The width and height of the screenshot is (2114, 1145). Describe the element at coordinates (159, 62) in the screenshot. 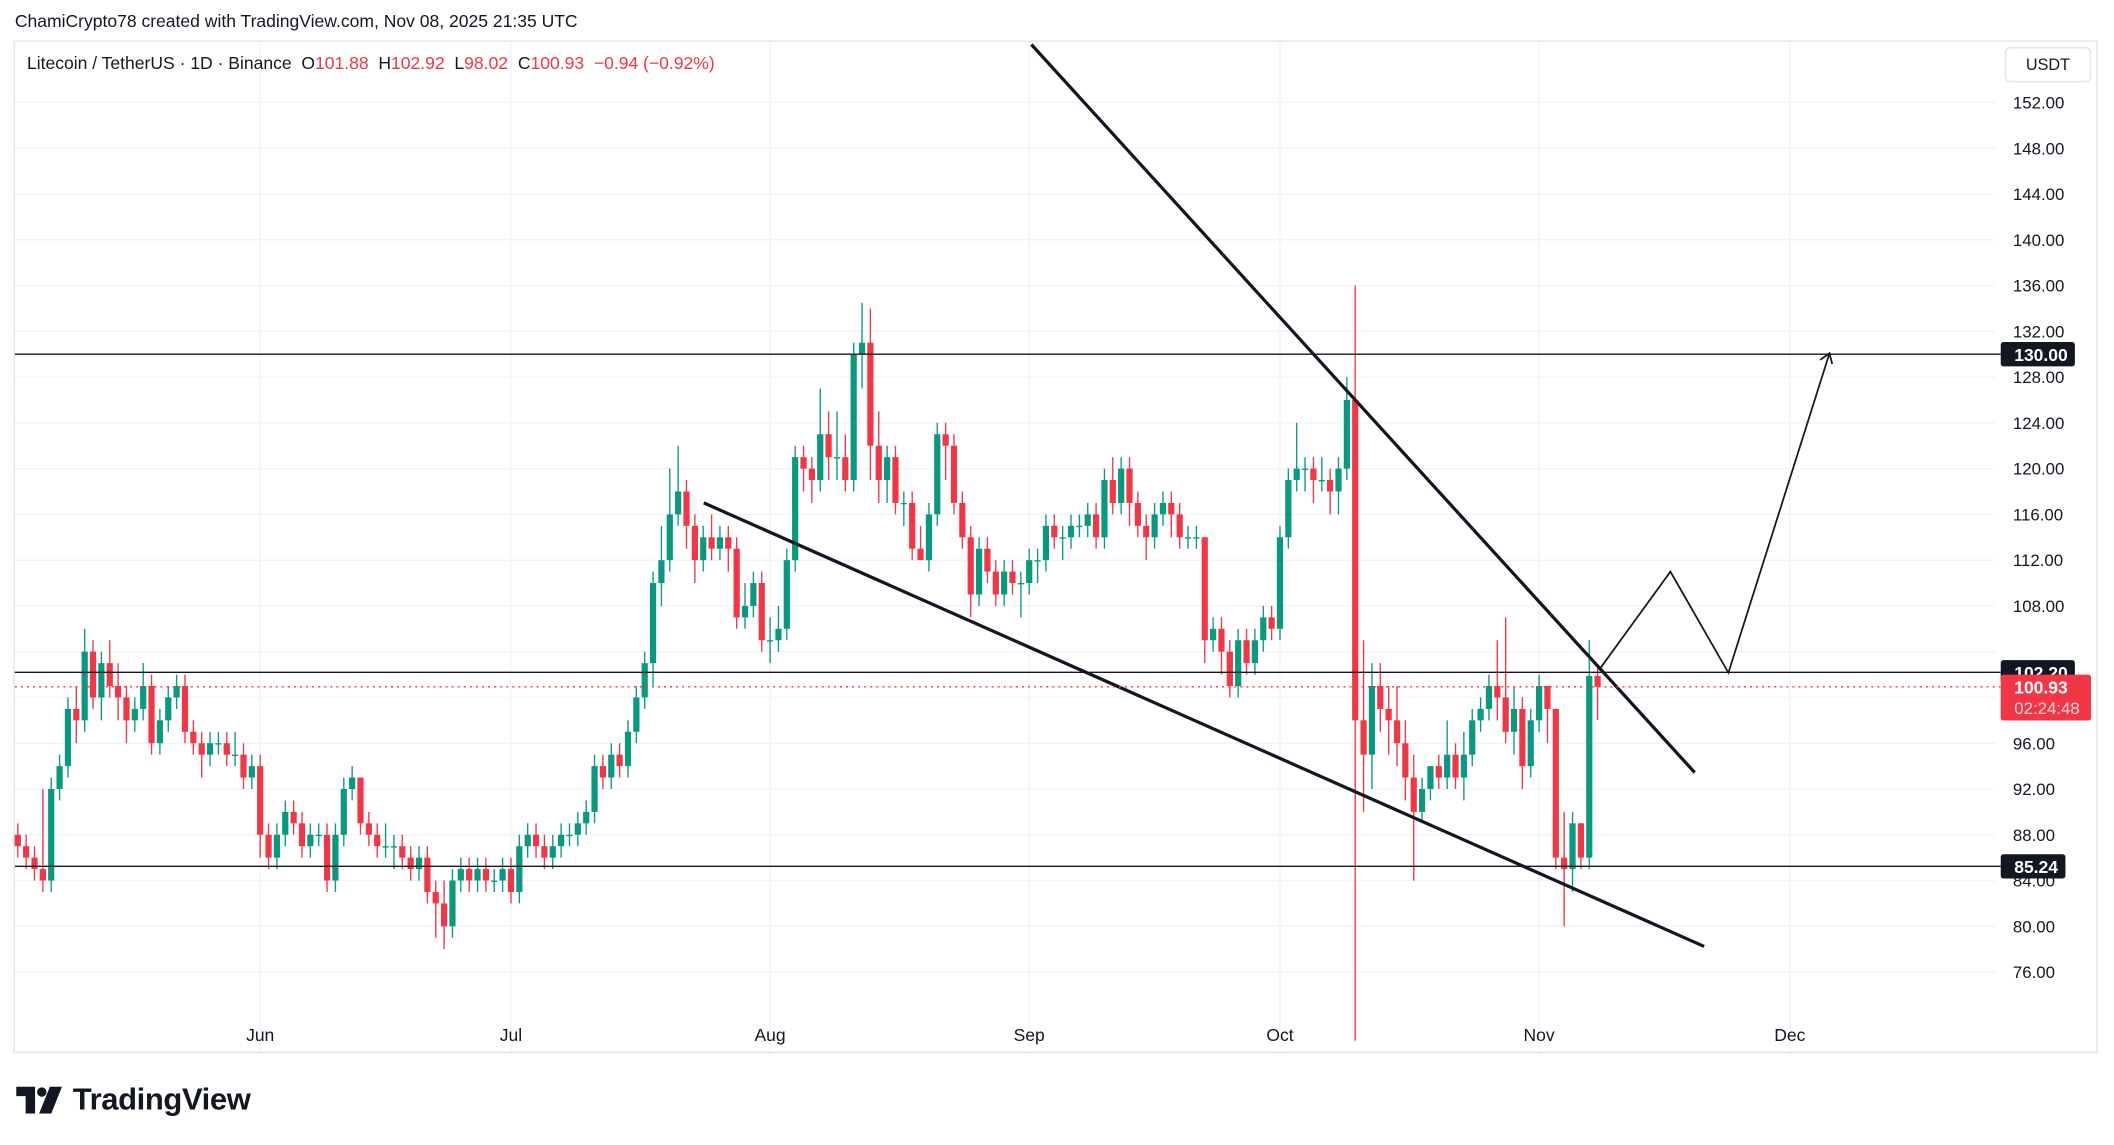

I see `symbol-name: Litecoin / TetherUS · 1D · Binance` at that location.